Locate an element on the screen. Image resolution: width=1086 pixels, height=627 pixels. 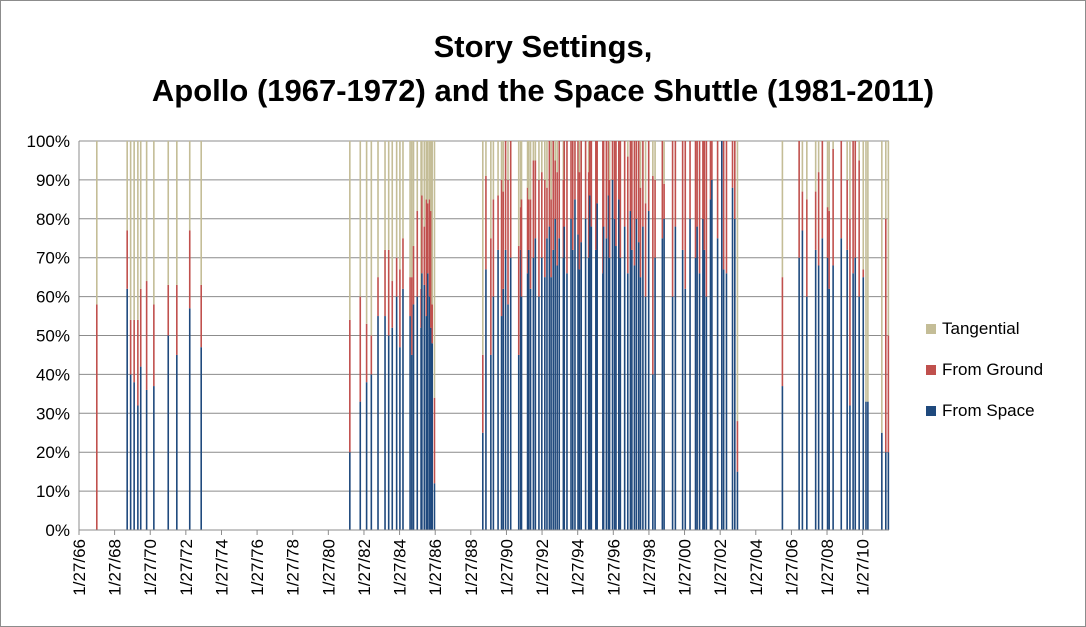
y-tick-label: 90% is located at coordinates (53, 180).